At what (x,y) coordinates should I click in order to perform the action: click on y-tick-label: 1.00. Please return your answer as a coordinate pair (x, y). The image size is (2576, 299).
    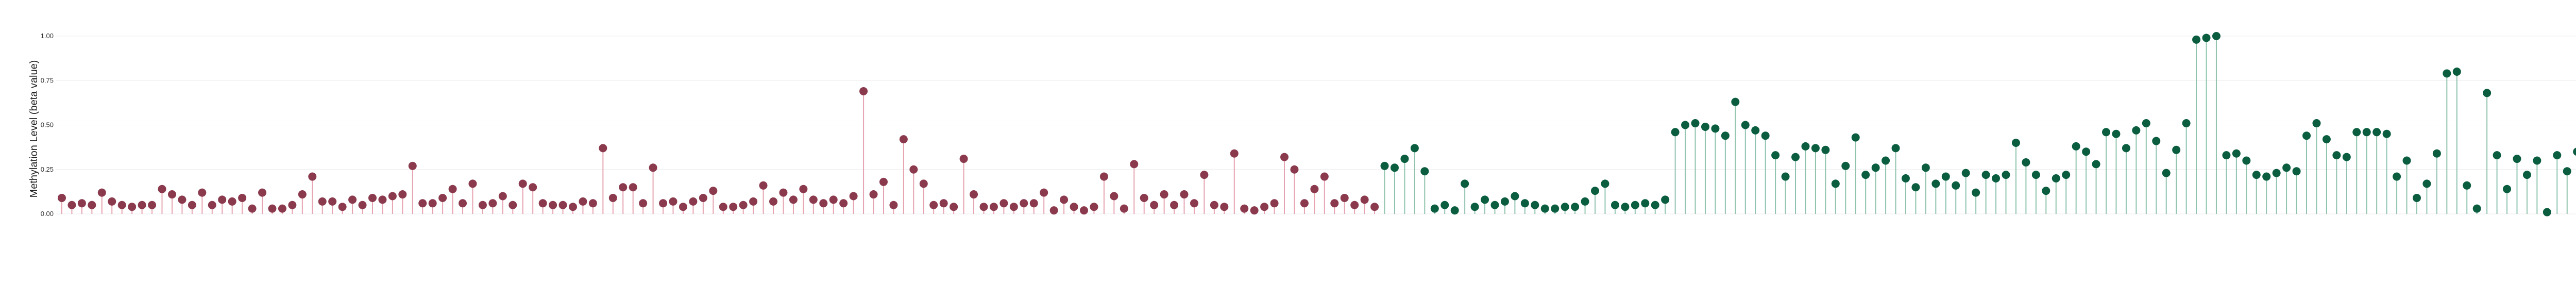
    Looking at the image, I should click on (47, 36).